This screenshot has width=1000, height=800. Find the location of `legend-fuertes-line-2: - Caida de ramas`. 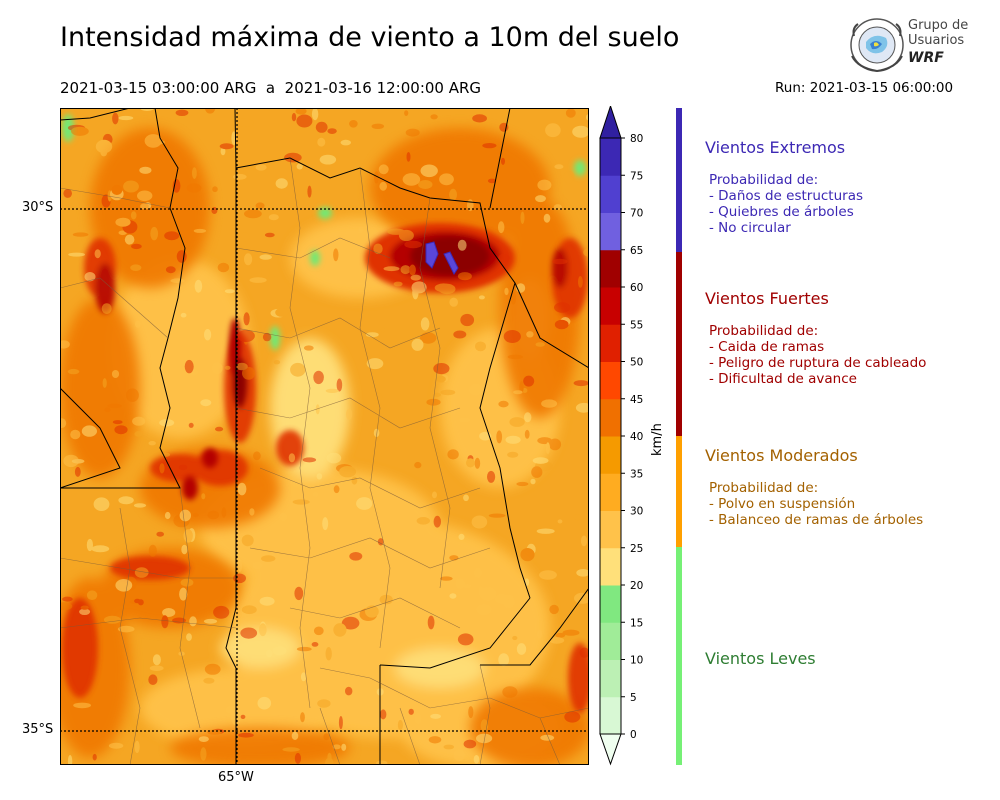

legend-fuertes-line-2: - Caida de ramas is located at coordinates (767, 347).